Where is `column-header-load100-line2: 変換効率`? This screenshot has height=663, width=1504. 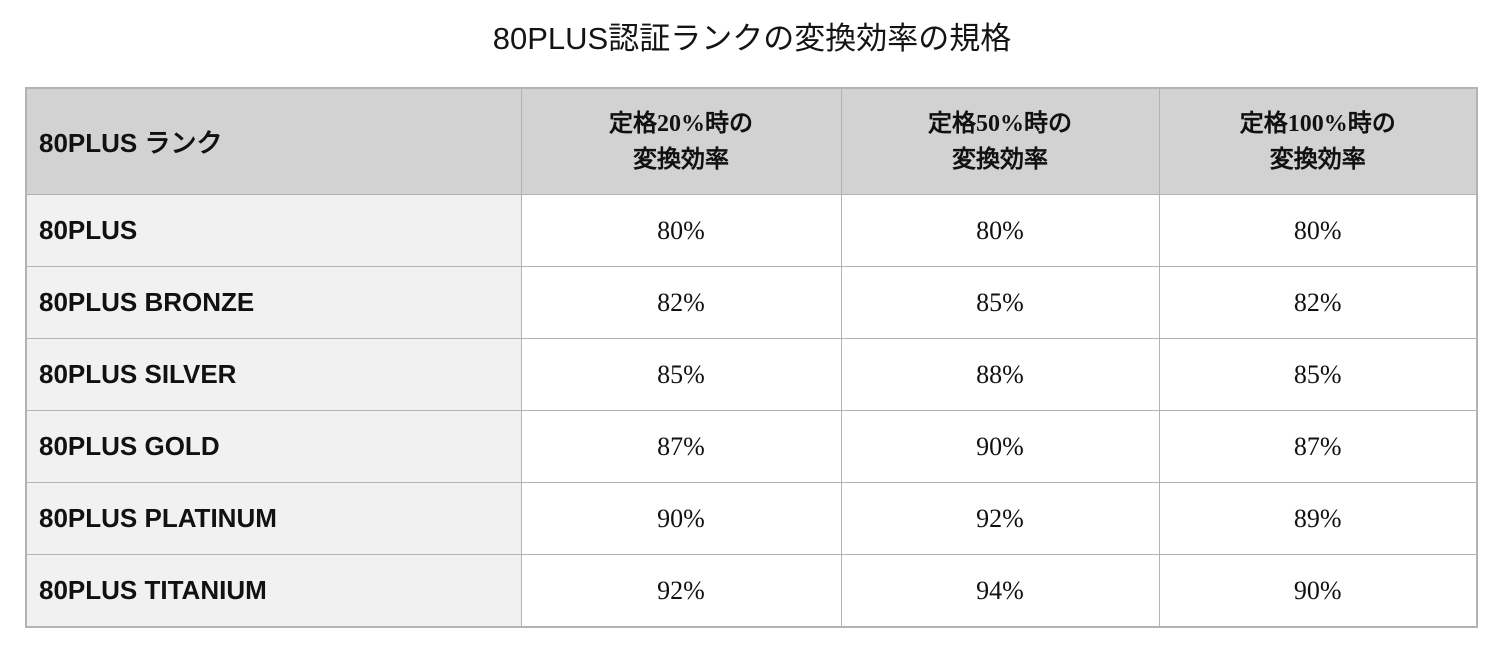 column-header-load100-line2: 変換効率 is located at coordinates (1317, 159).